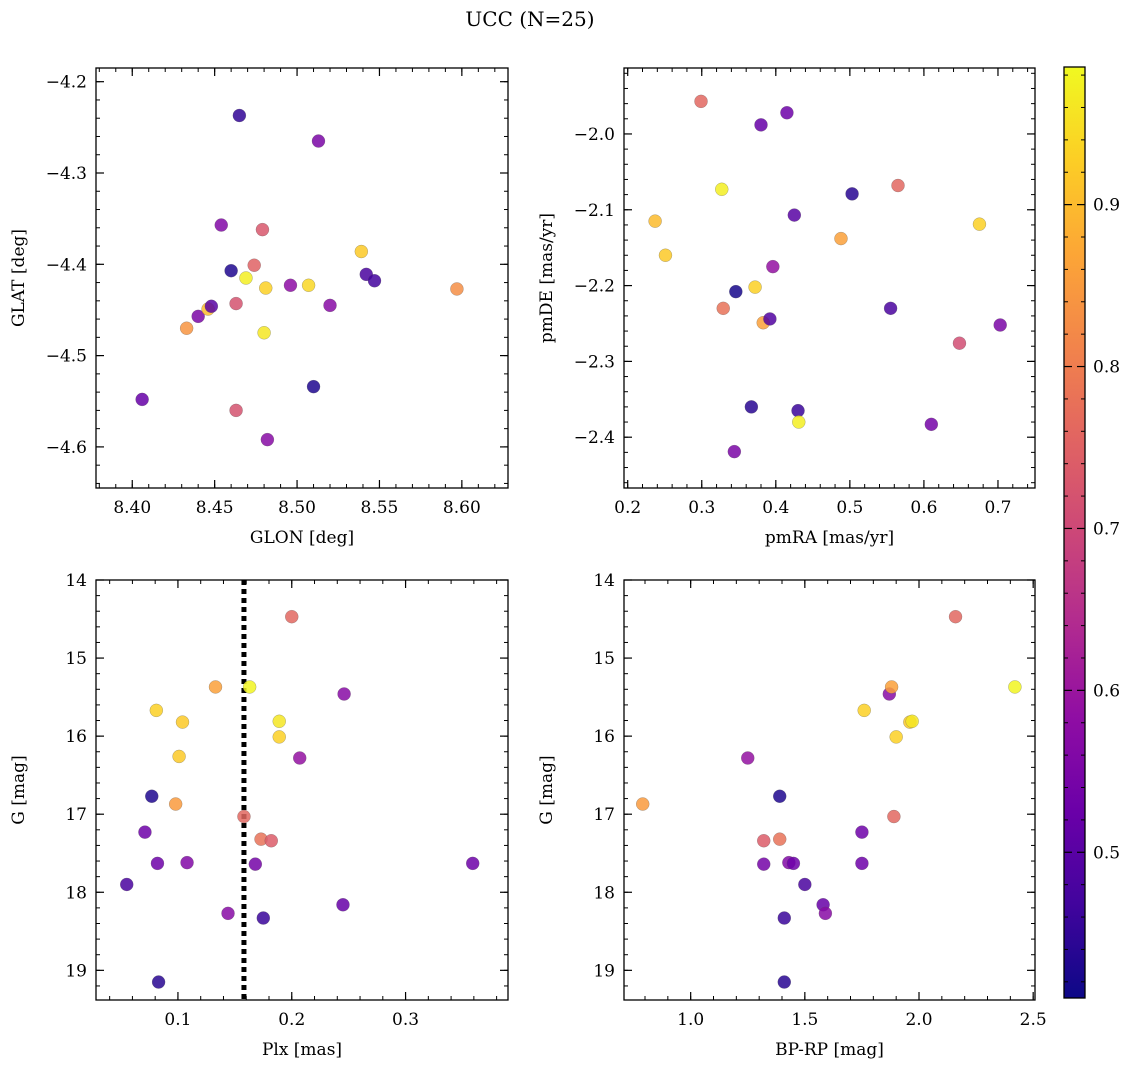 The height and width of the screenshot is (1067, 1136). Describe the element at coordinates (849, 508) in the screenshot. I see `x-tick-label: 0.5` at that location.